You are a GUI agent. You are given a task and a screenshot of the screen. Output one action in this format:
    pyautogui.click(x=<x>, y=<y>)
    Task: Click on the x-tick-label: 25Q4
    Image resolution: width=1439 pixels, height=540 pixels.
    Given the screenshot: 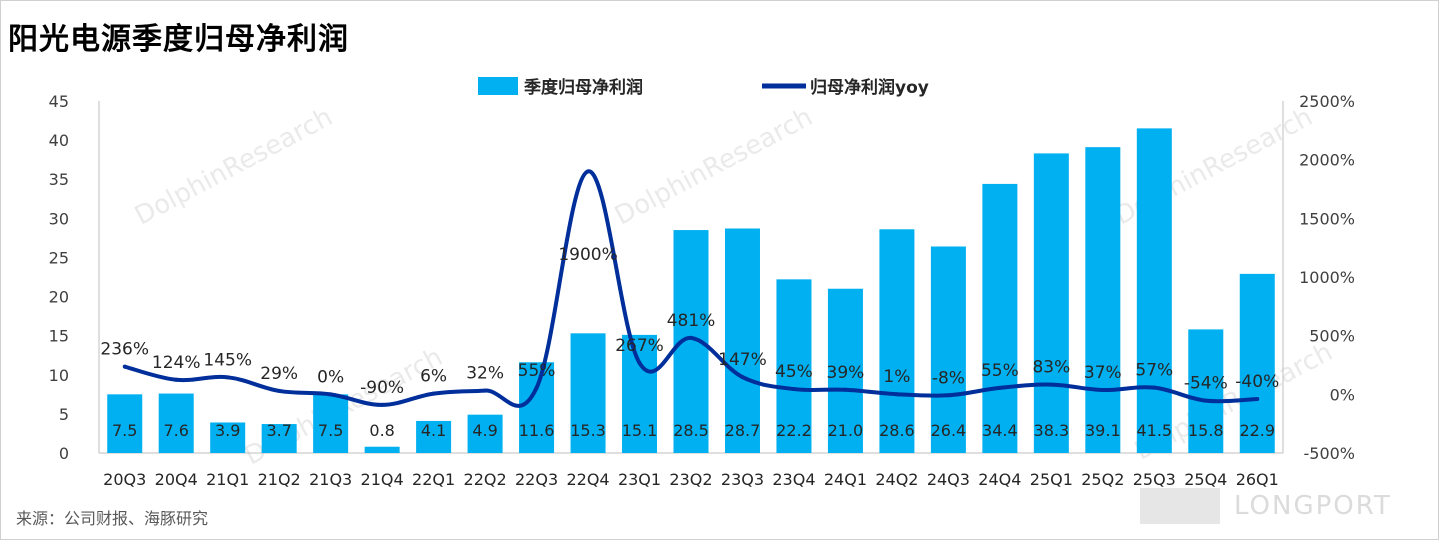 What is the action you would take?
    pyautogui.click(x=1205, y=479)
    